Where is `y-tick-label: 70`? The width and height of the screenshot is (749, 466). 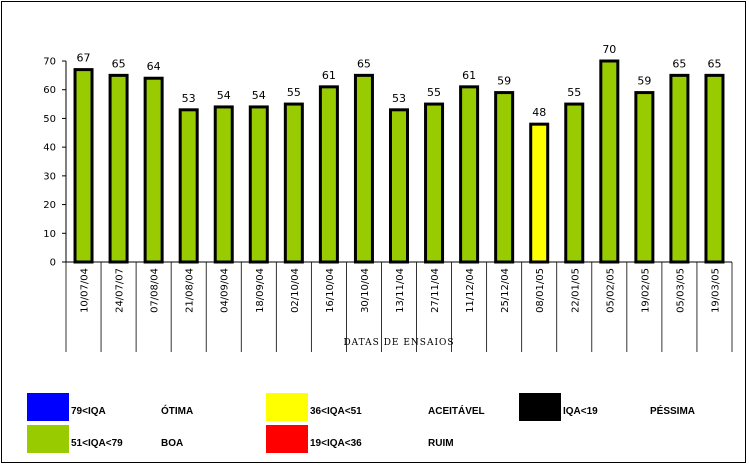 y-tick-label: 70 is located at coordinates (49, 62).